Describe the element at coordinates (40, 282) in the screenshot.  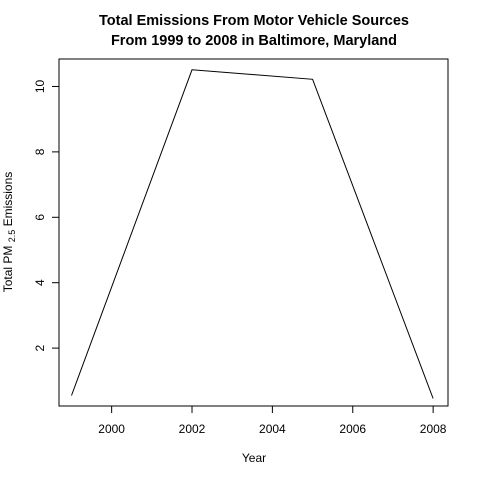
I see `y-tick-label: 4` at that location.